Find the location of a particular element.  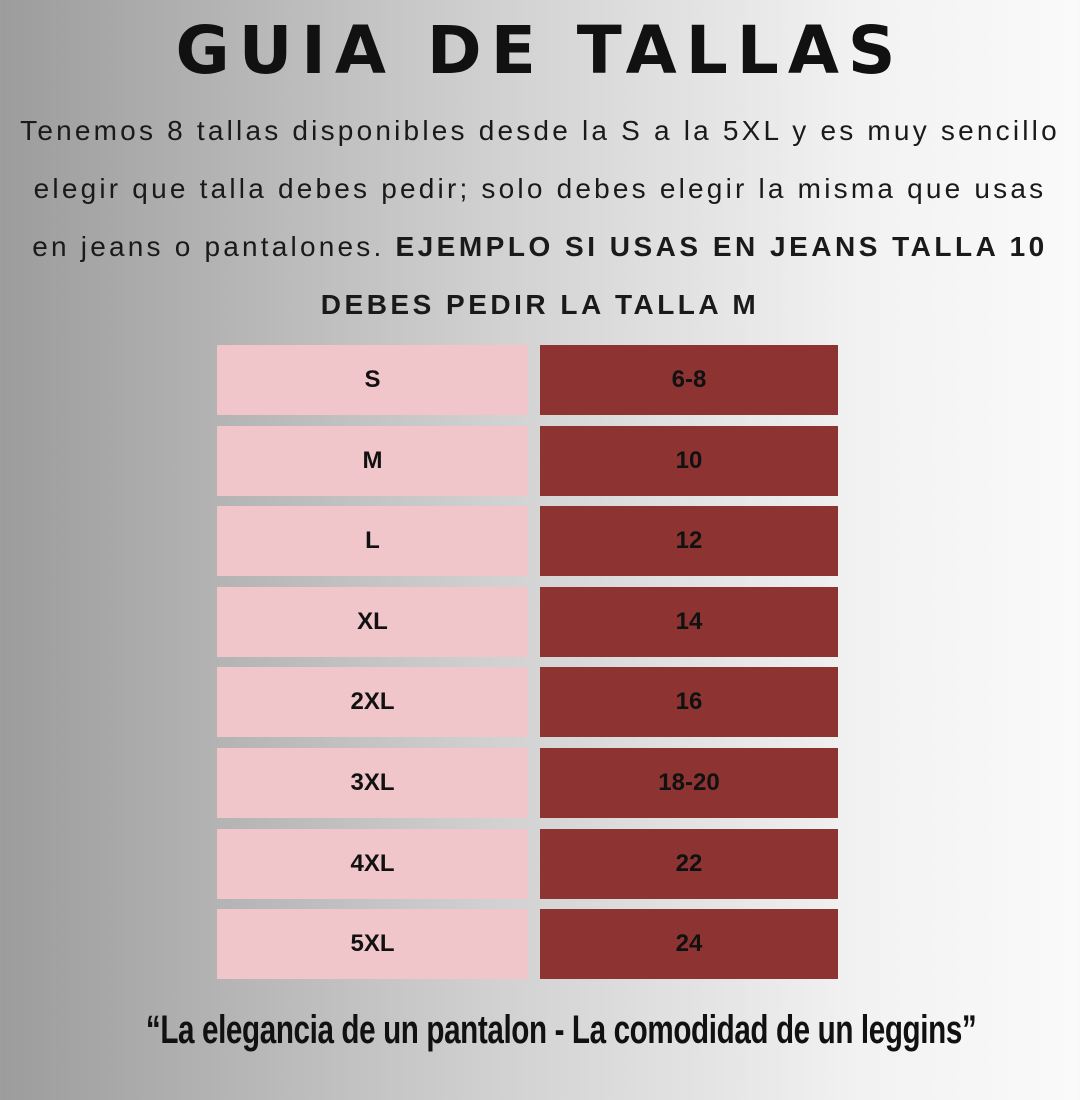

table-row: 2XL 16 is located at coordinates (527, 702).